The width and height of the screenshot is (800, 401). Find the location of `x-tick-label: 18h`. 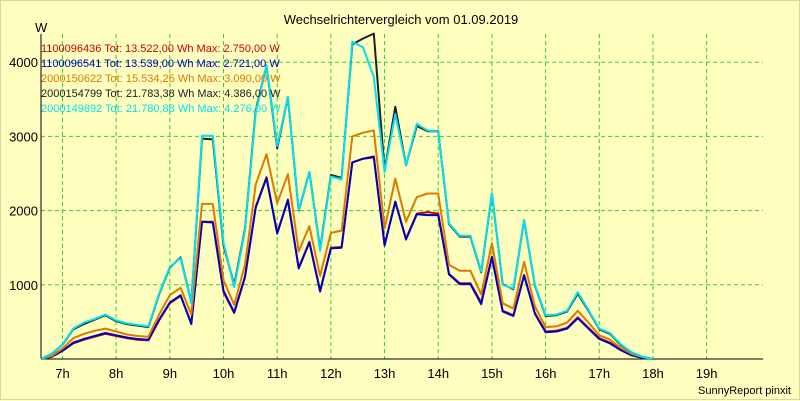

x-tick-label: 18h is located at coordinates (653, 373).